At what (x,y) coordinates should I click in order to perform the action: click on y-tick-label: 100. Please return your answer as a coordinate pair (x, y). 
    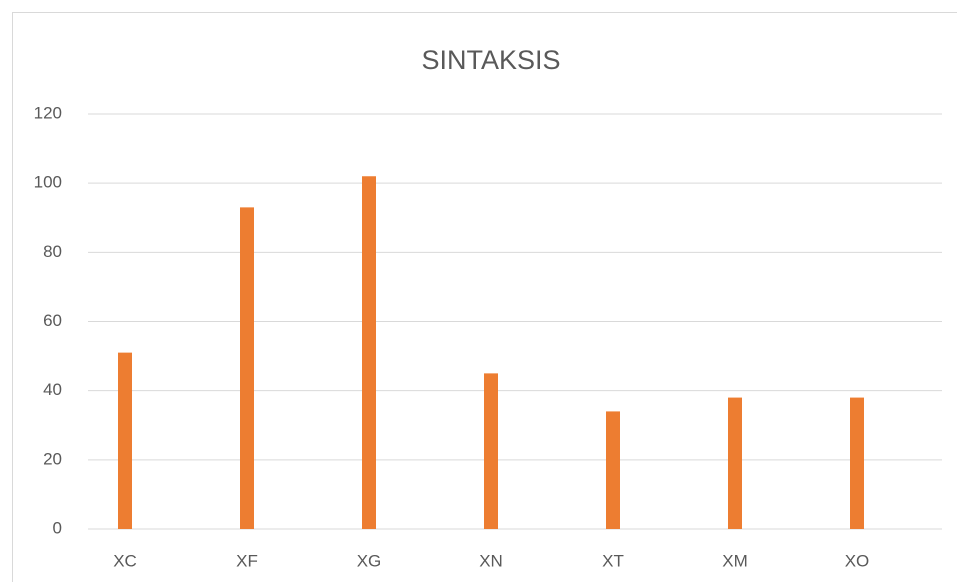
    Looking at the image, I should click on (48, 182).